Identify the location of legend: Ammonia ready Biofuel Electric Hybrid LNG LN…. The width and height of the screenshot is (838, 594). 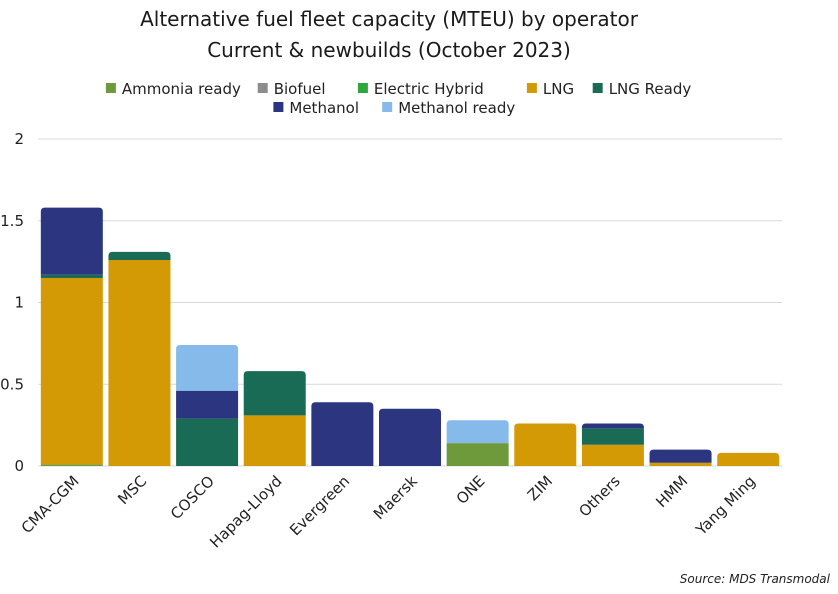
(398, 98).